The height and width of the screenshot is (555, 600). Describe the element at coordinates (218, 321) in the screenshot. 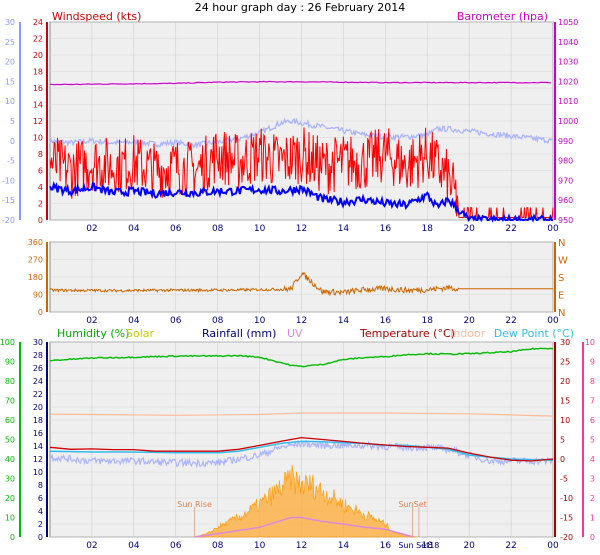

I see `direction-panel-x-tick-label: 08` at that location.